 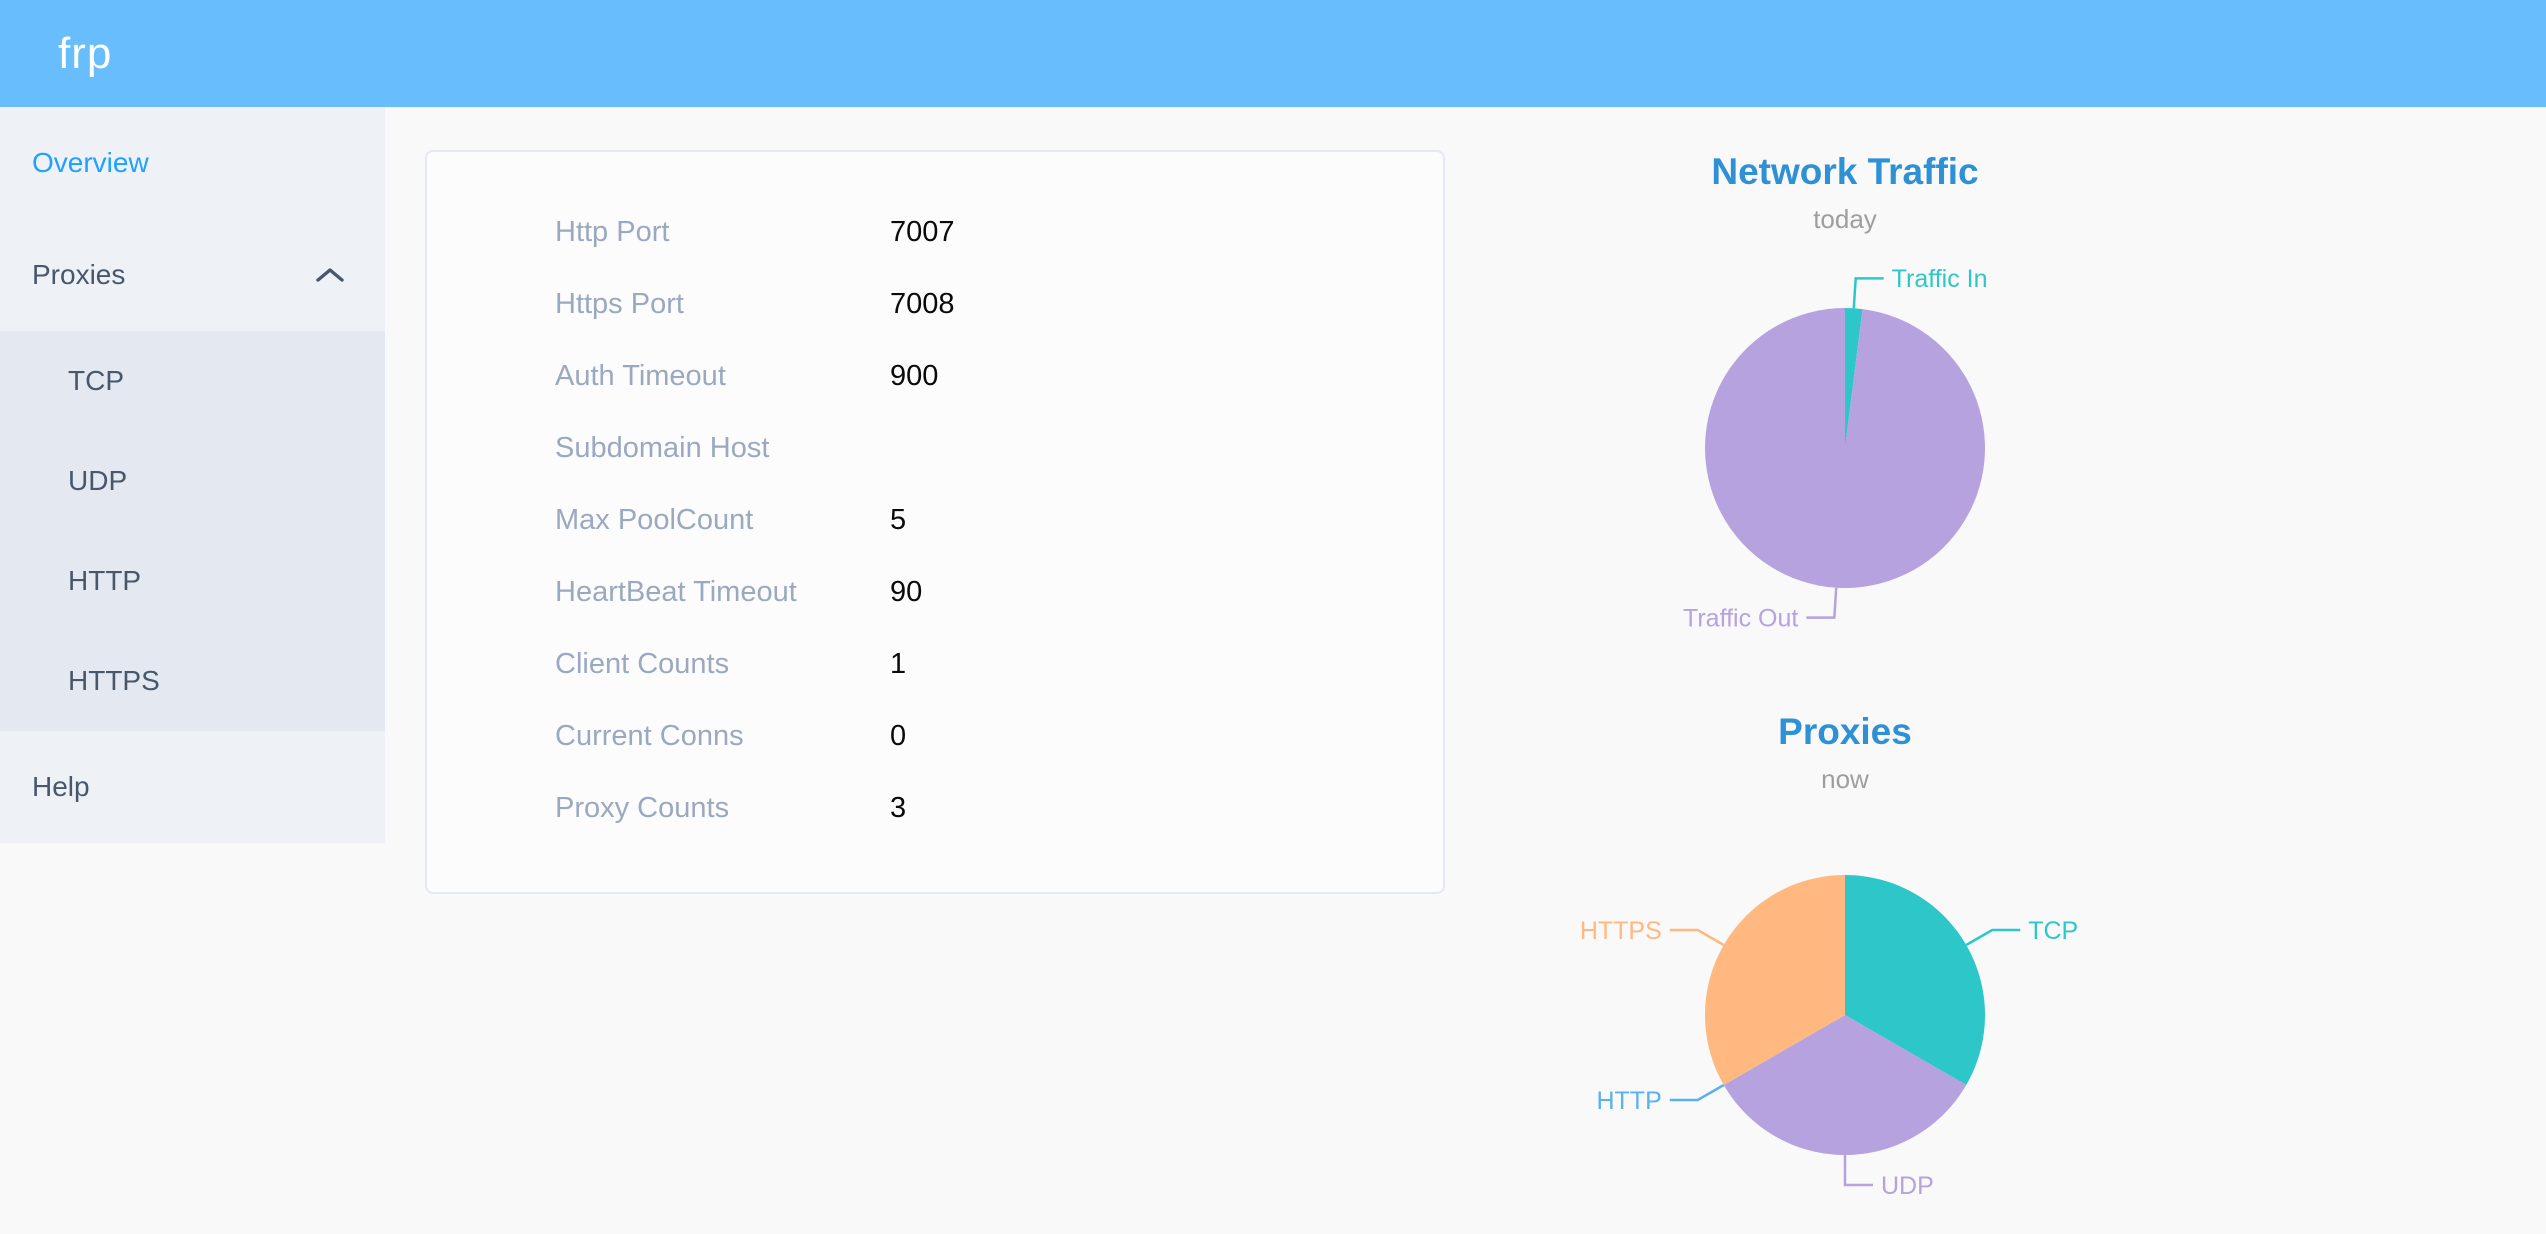 I want to click on sidebar: Overview Proxies TCP UDP HTTP HTTPS Help, so click(x=192, y=475).